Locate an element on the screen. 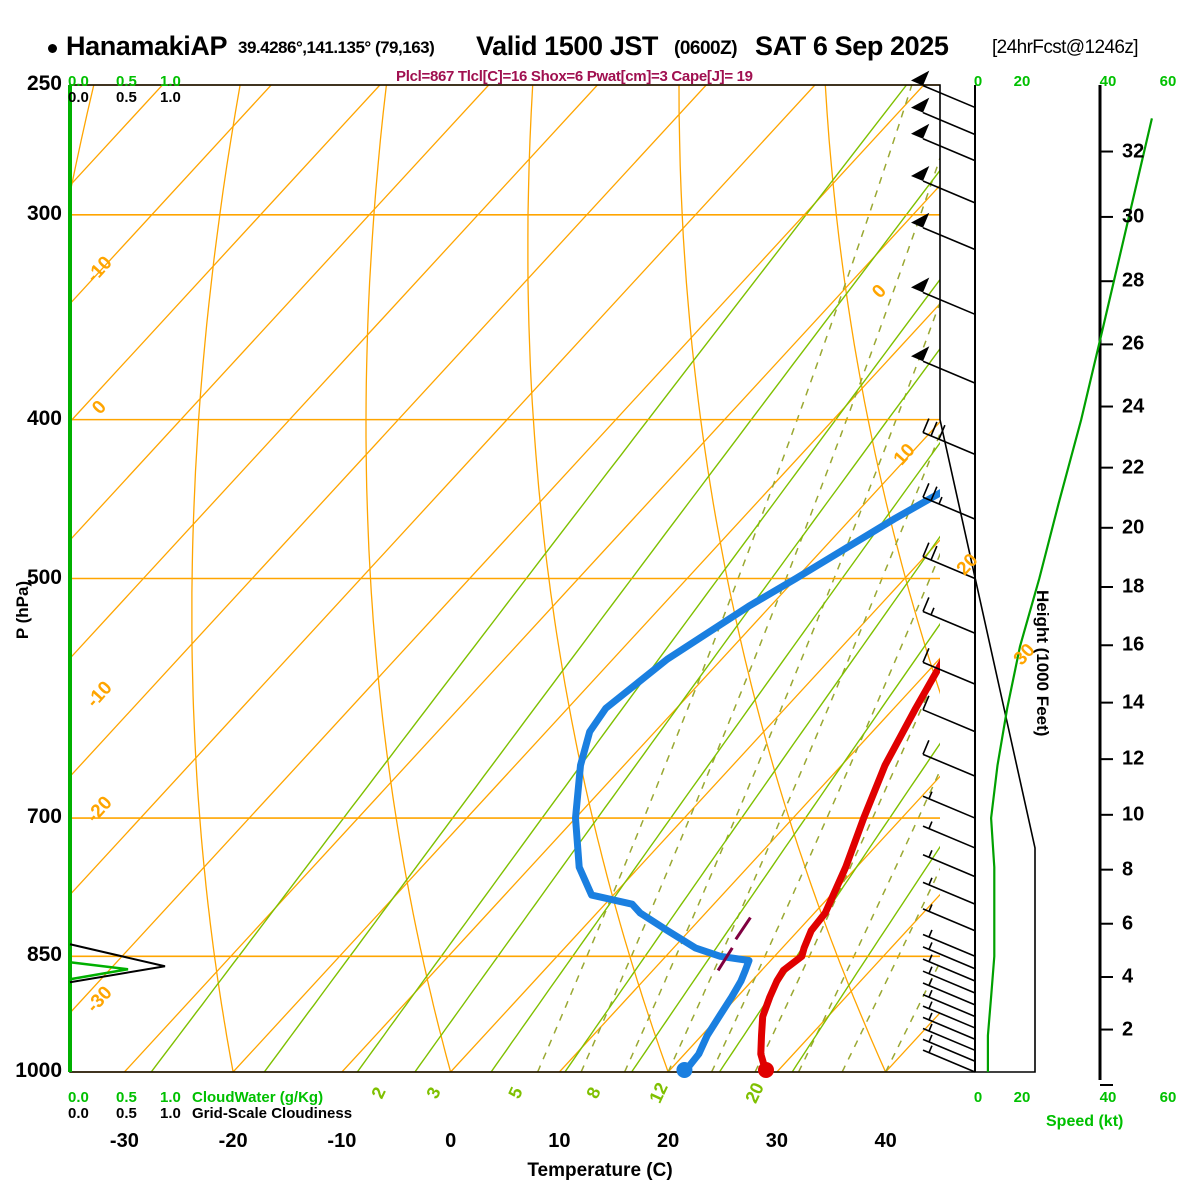 The height and width of the screenshot is (1200, 1200). station-name: HanamakiAP is located at coordinates (147, 46).